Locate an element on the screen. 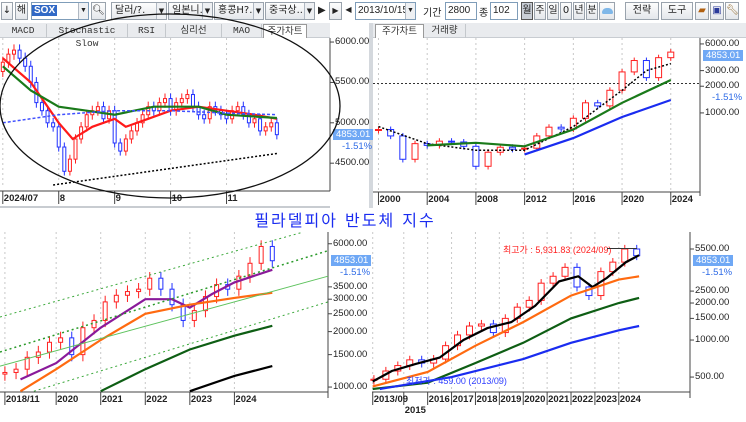  series-ma-orange is located at coordinates (146, 342).